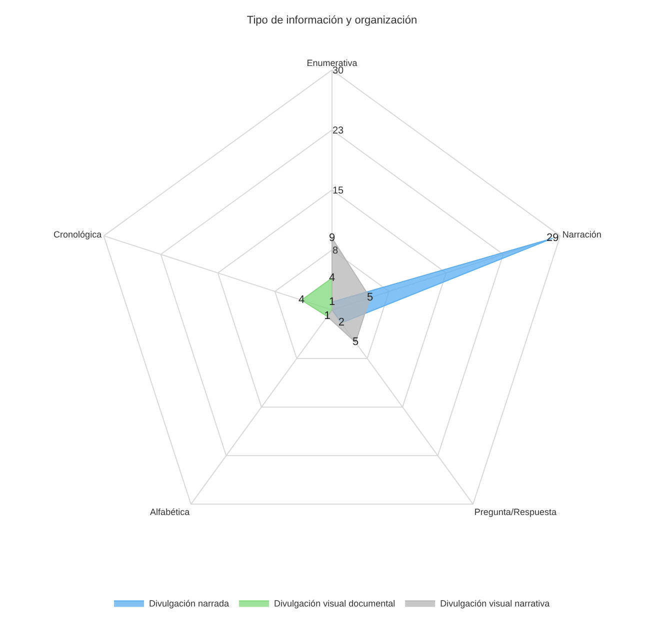  Describe the element at coordinates (332, 238) in the screenshot. I see `data-label: 9` at that location.